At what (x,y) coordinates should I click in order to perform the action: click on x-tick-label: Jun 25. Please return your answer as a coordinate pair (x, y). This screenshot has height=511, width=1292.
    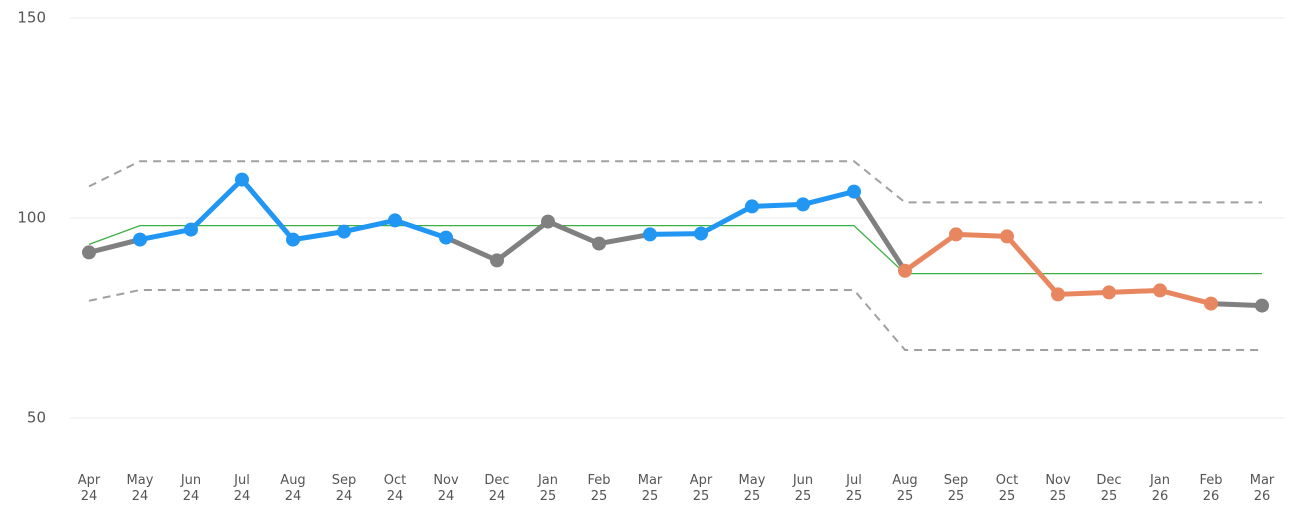
    Looking at the image, I should click on (803, 488).